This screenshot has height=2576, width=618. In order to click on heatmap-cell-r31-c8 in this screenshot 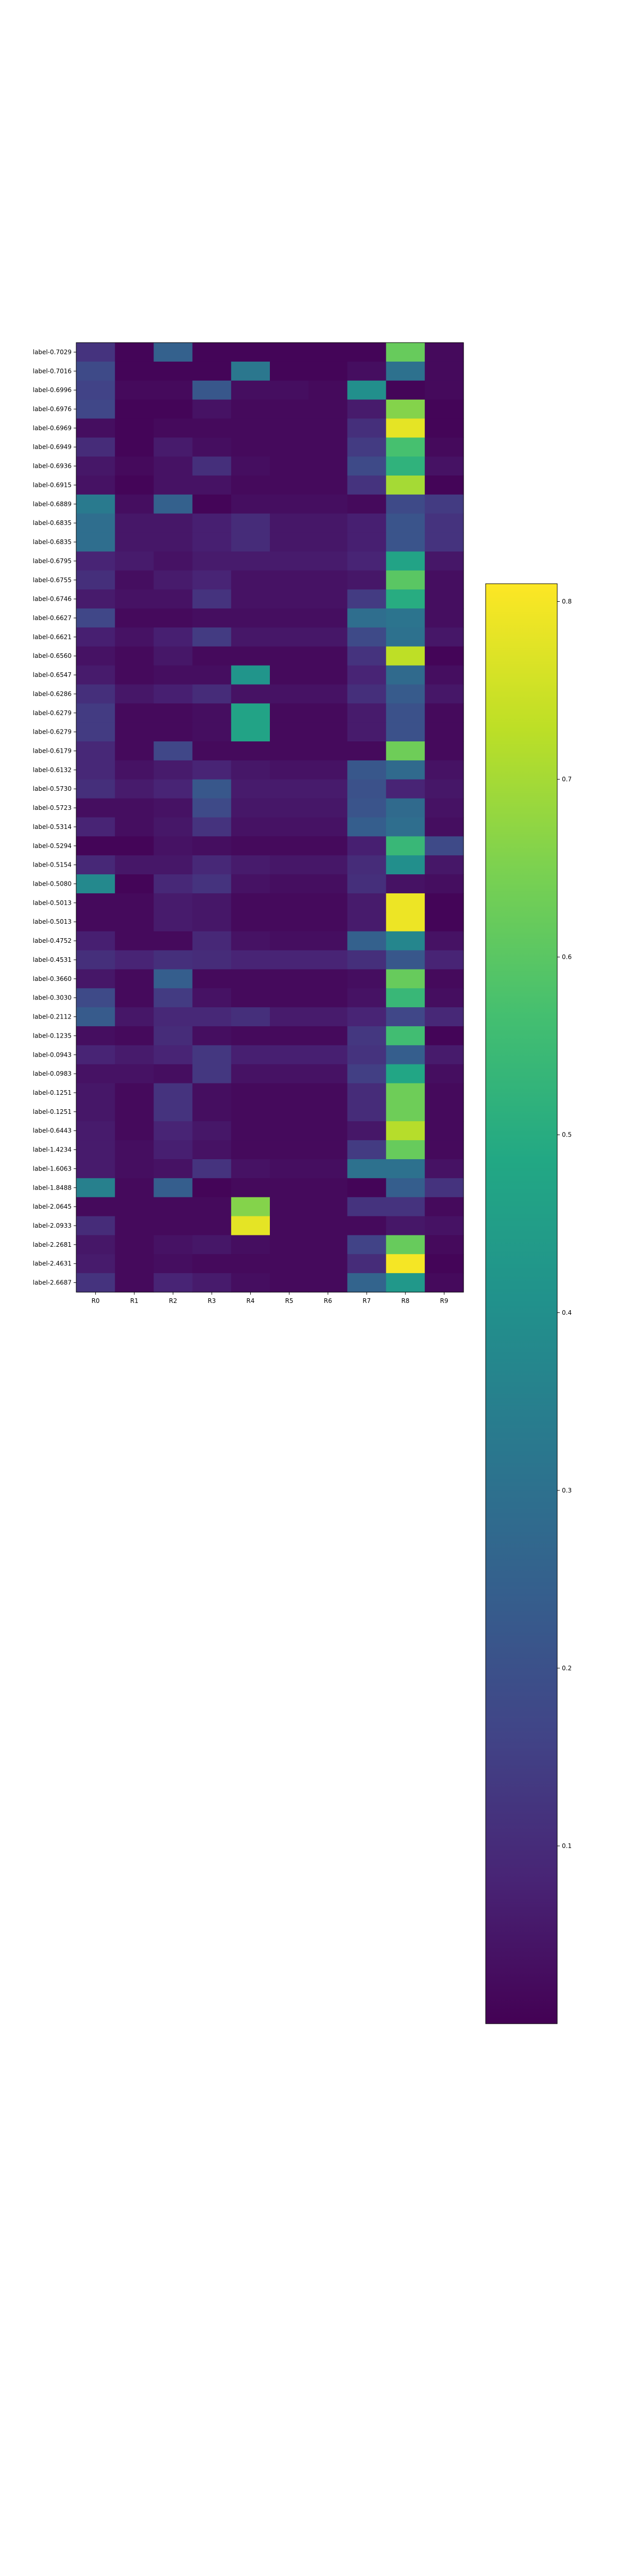, I will do `click(405, 941)`.